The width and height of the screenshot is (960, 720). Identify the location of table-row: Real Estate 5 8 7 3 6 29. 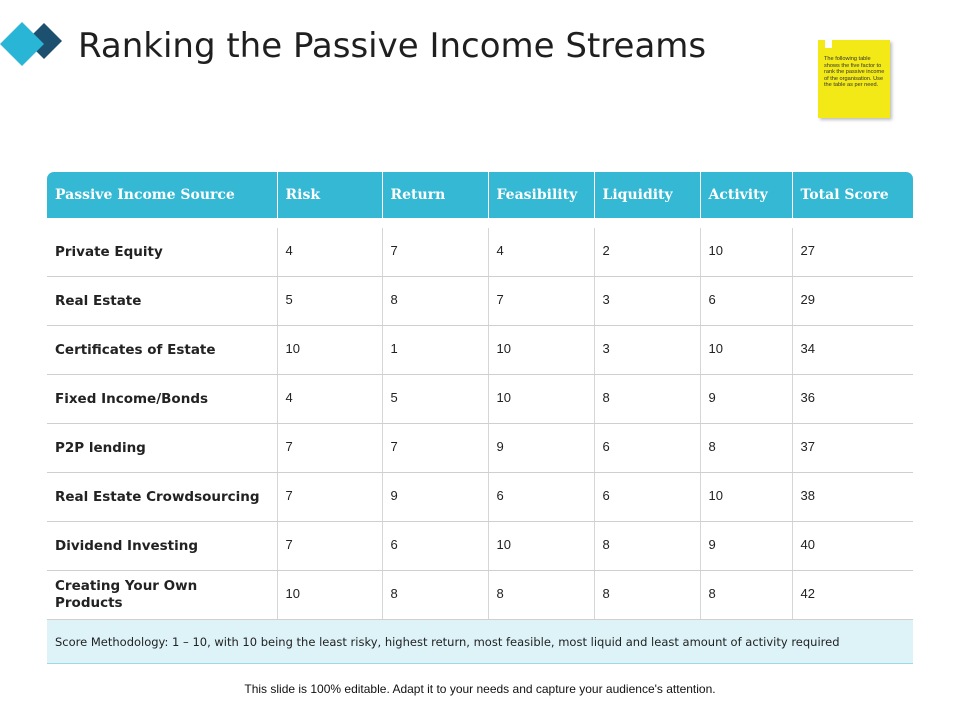
(480, 301).